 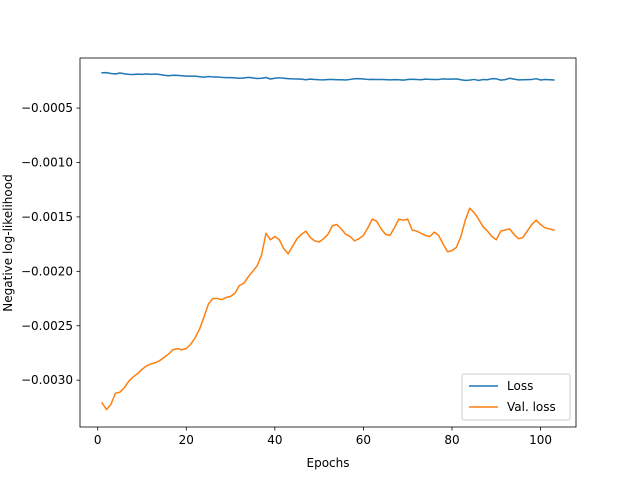 What do you see at coordinates (8, 242) in the screenshot?
I see `y-axis-label: Negative log-likelihood` at bounding box center [8, 242].